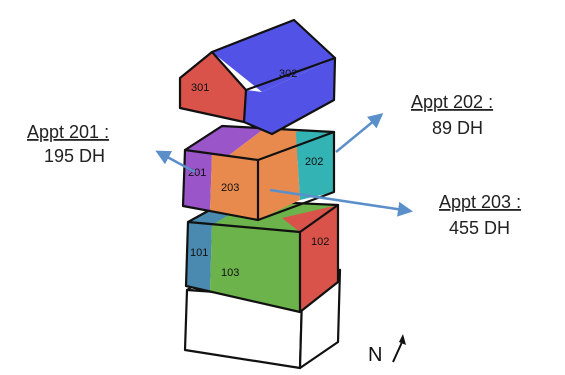  I want to click on unit-203-top, so click(264, 144).